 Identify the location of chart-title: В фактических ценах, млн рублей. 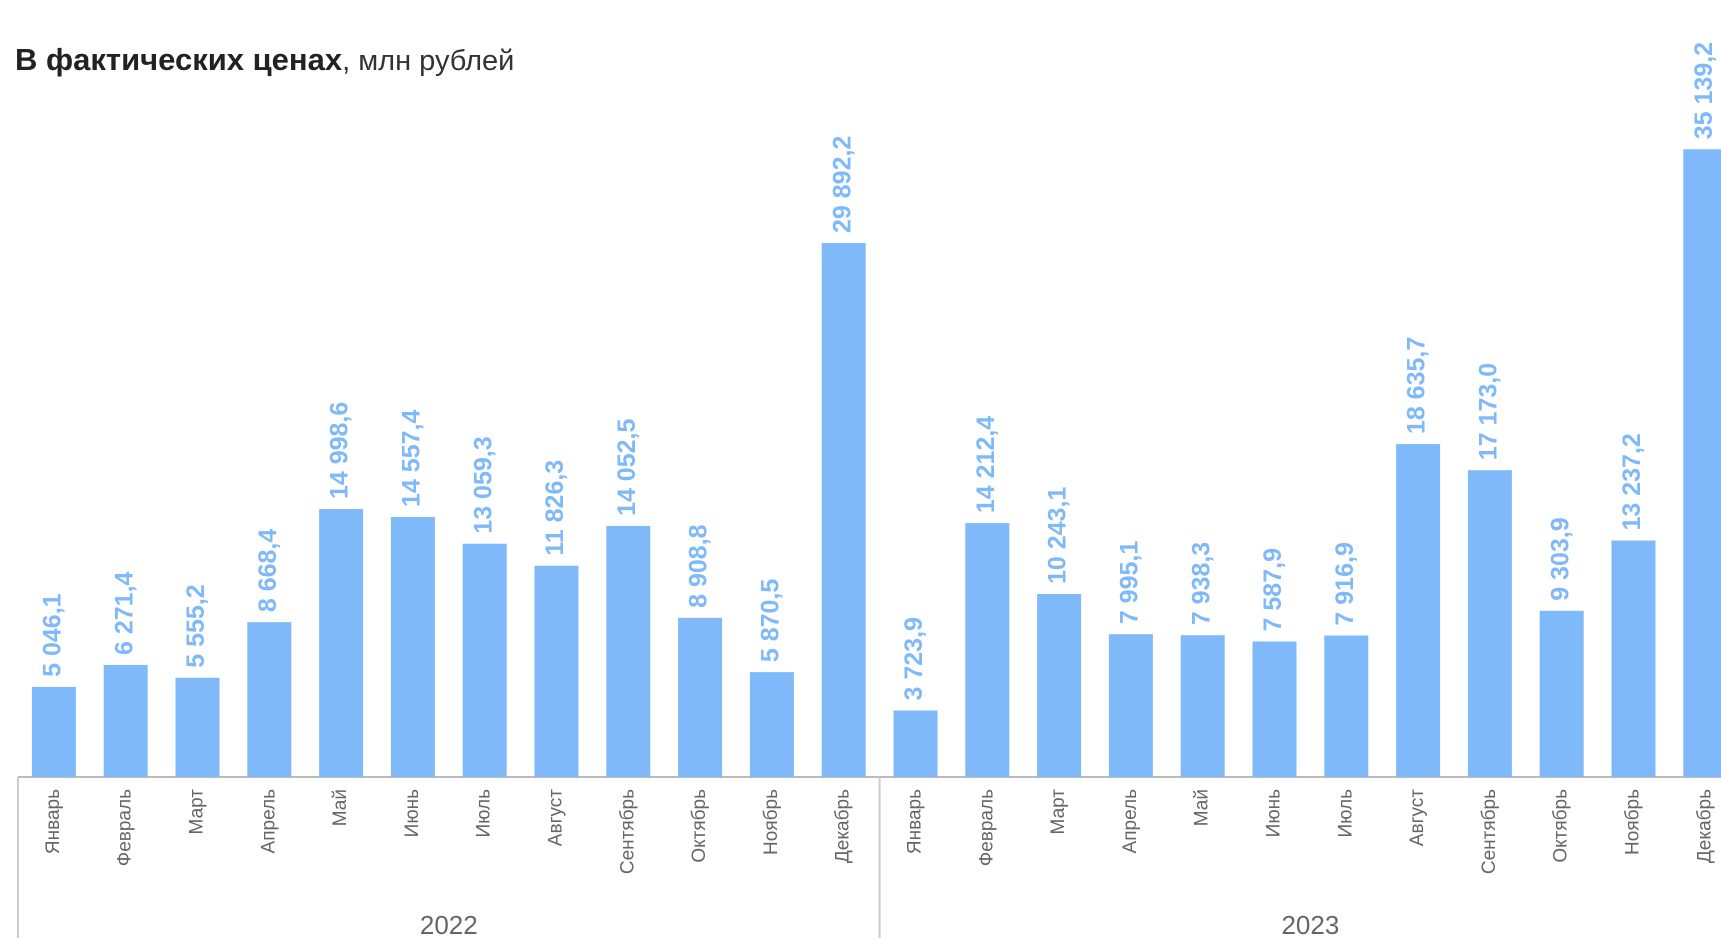
(264, 59).